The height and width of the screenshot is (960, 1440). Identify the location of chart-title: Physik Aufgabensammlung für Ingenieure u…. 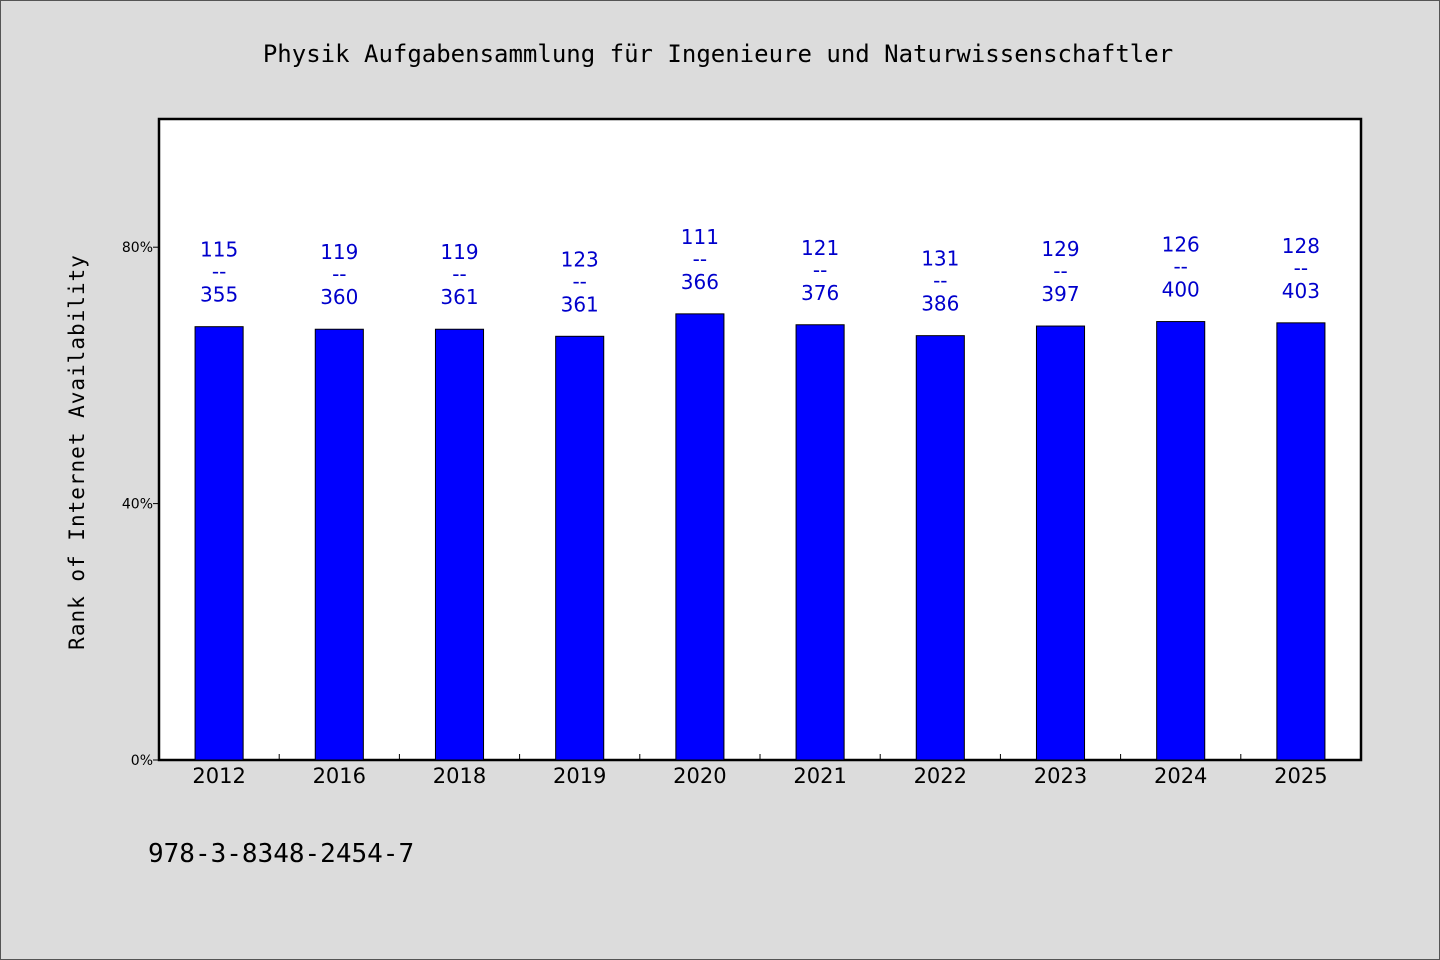
(718, 54).